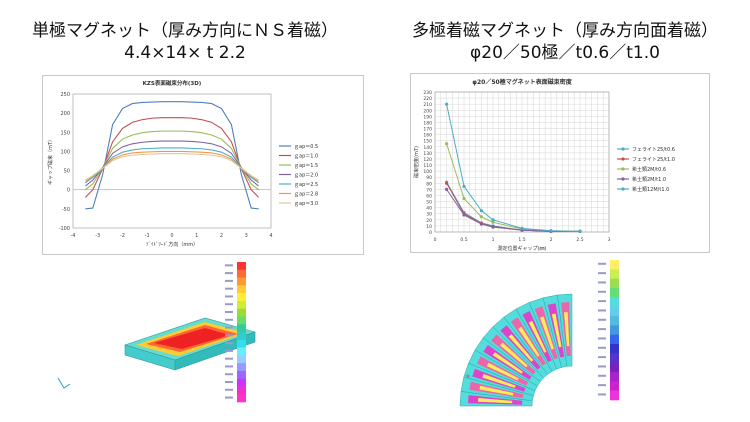 This screenshot has height=422, width=750. I want to click on legend-label: ｇap＝0.5, so click(306, 147).